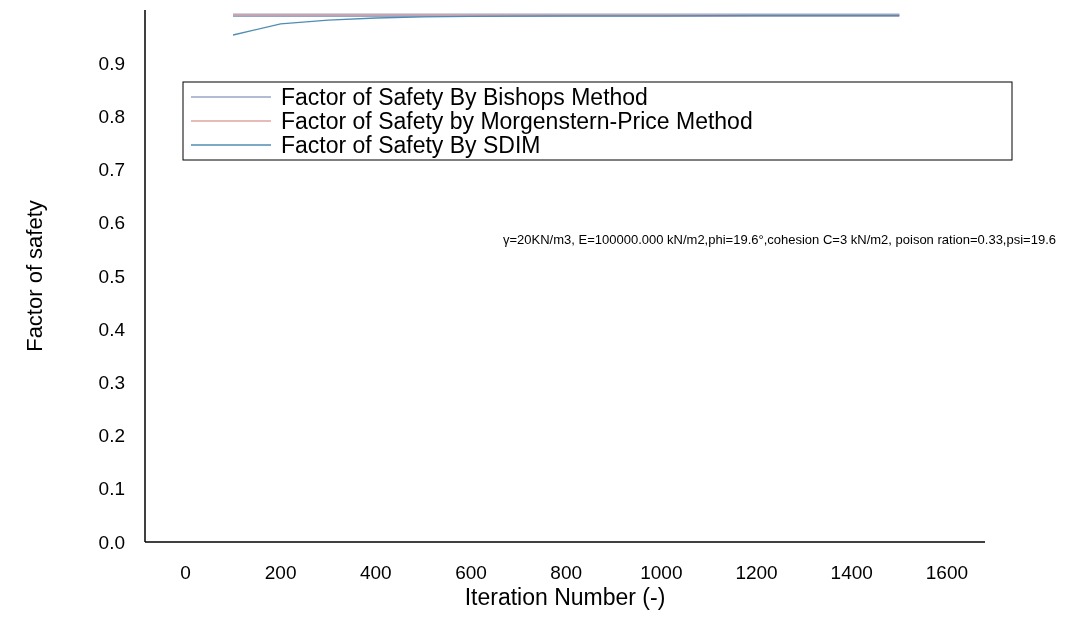 This screenshot has width=1068, height=617. Describe the element at coordinates (111, 116) in the screenshot. I see `y-tick-label: 0.8` at that location.